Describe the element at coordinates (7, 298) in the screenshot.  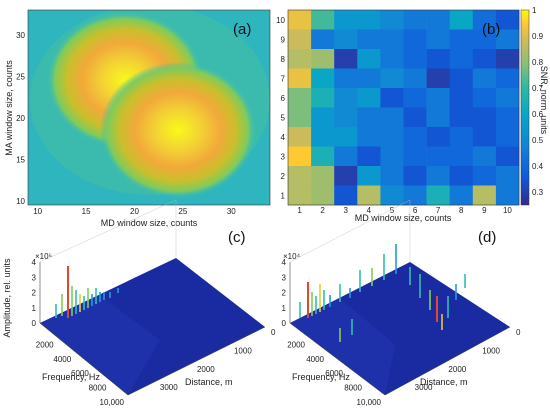
I see `panel-c-zlabel: Amplitude, rel. units` at that location.